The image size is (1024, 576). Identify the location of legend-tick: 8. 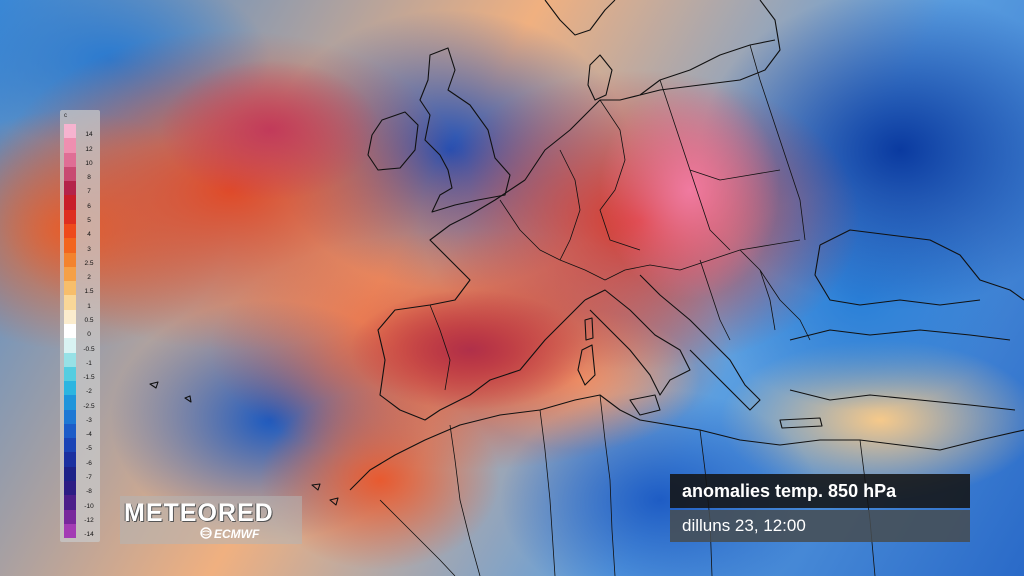
(89, 178).